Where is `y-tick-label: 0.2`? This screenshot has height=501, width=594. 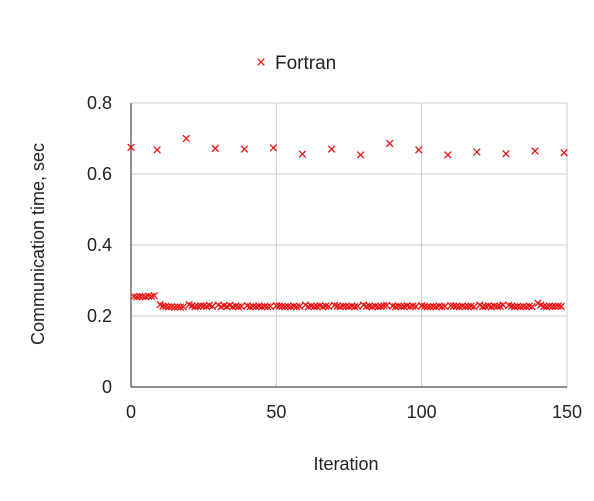 y-tick-label: 0.2 is located at coordinates (99, 316).